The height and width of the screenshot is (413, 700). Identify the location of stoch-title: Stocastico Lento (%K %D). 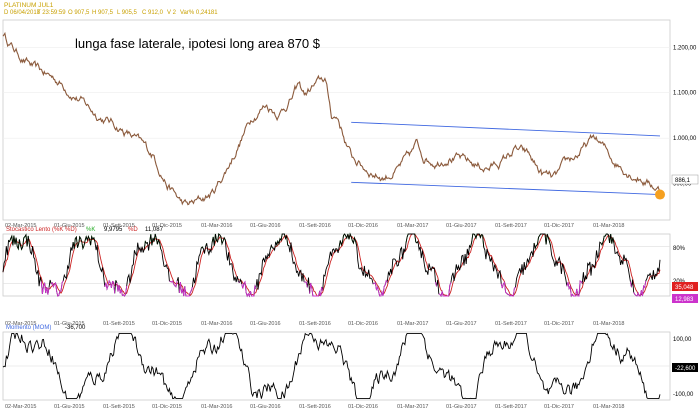
(41, 230).